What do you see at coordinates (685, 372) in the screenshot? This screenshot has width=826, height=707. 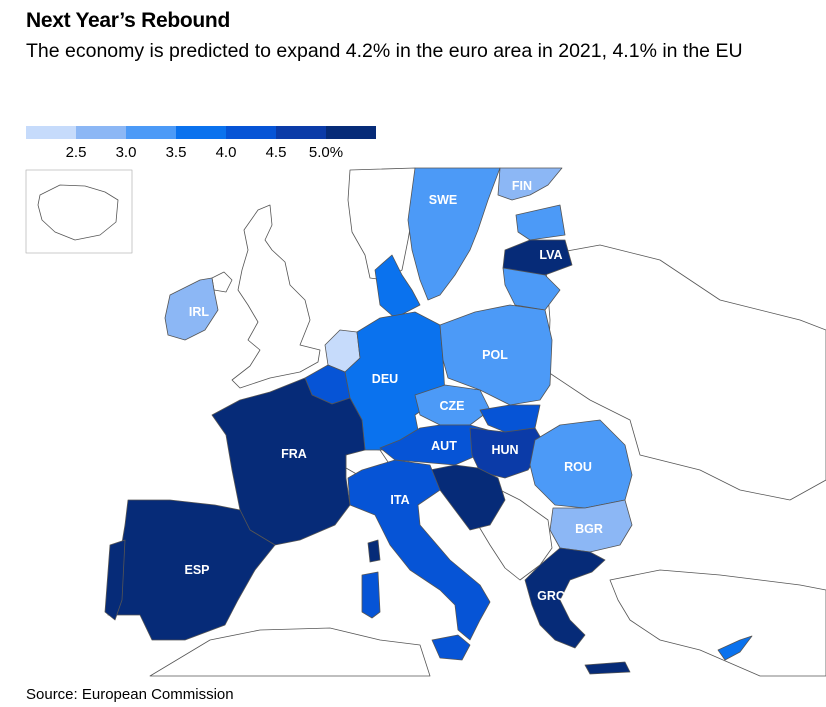 I see `belarus-ukraine-russia` at bounding box center [685, 372].